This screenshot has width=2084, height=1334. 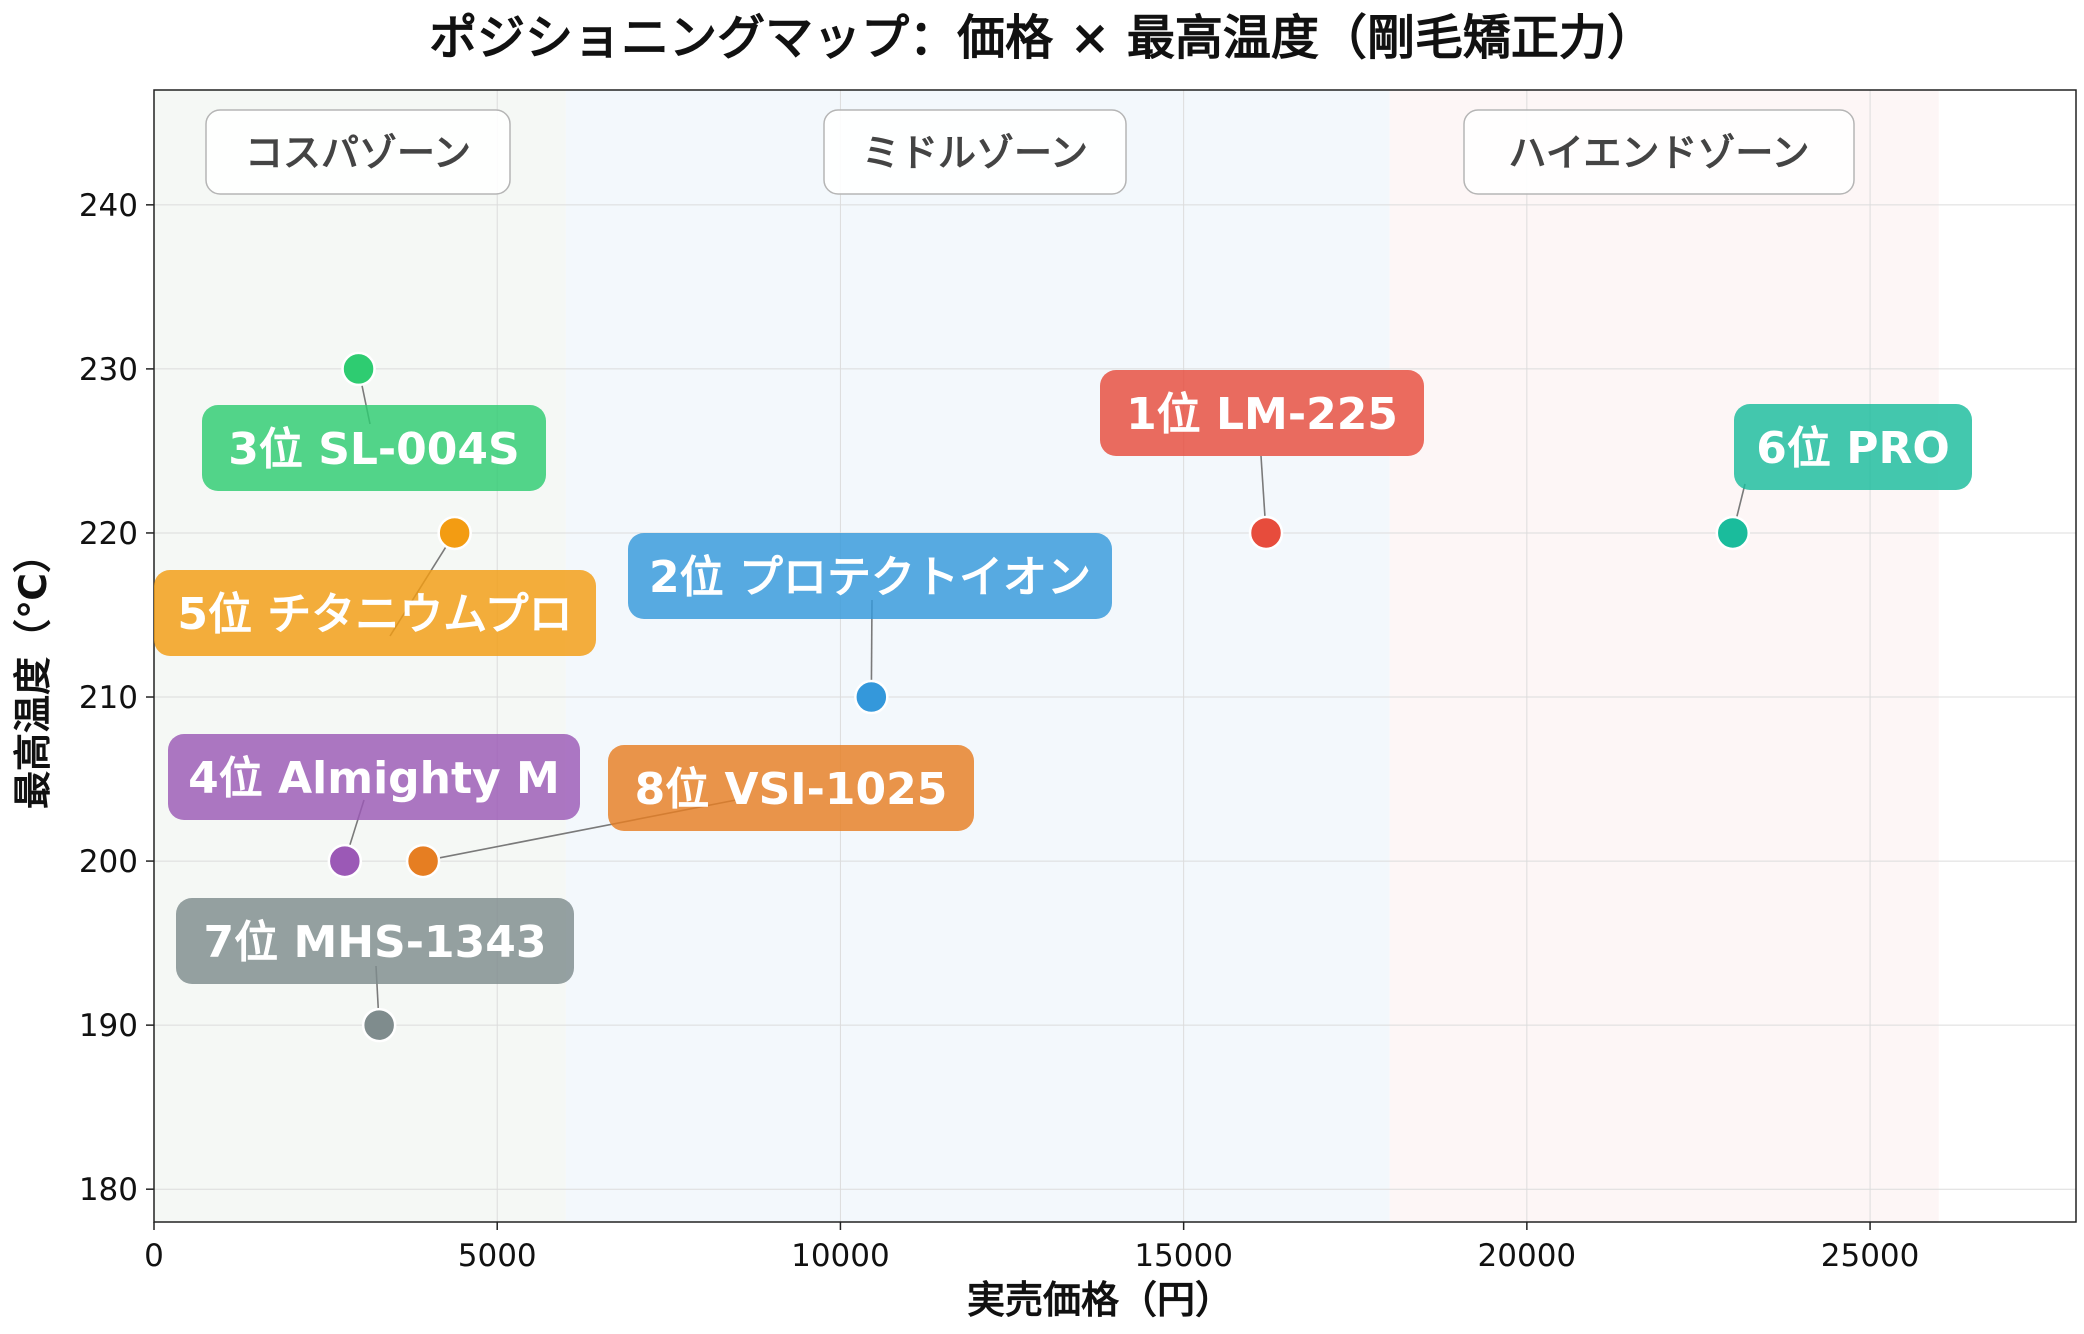 What do you see at coordinates (108, 1190) in the screenshot?
I see `y-tick-label-180: 180` at bounding box center [108, 1190].